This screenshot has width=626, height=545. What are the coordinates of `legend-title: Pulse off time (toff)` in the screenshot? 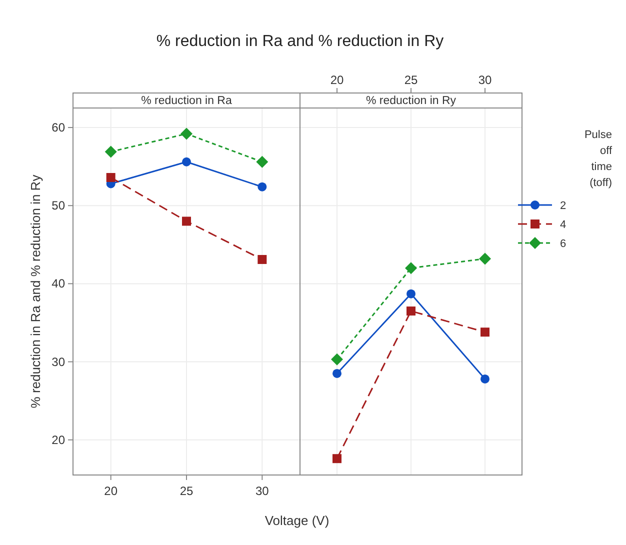 It's located at (598, 159).